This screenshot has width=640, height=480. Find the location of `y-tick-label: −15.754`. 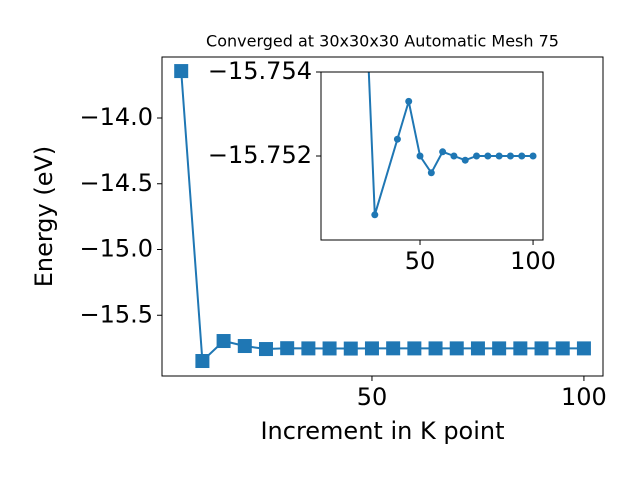

y-tick-label: −15.754 is located at coordinates (260, 71).